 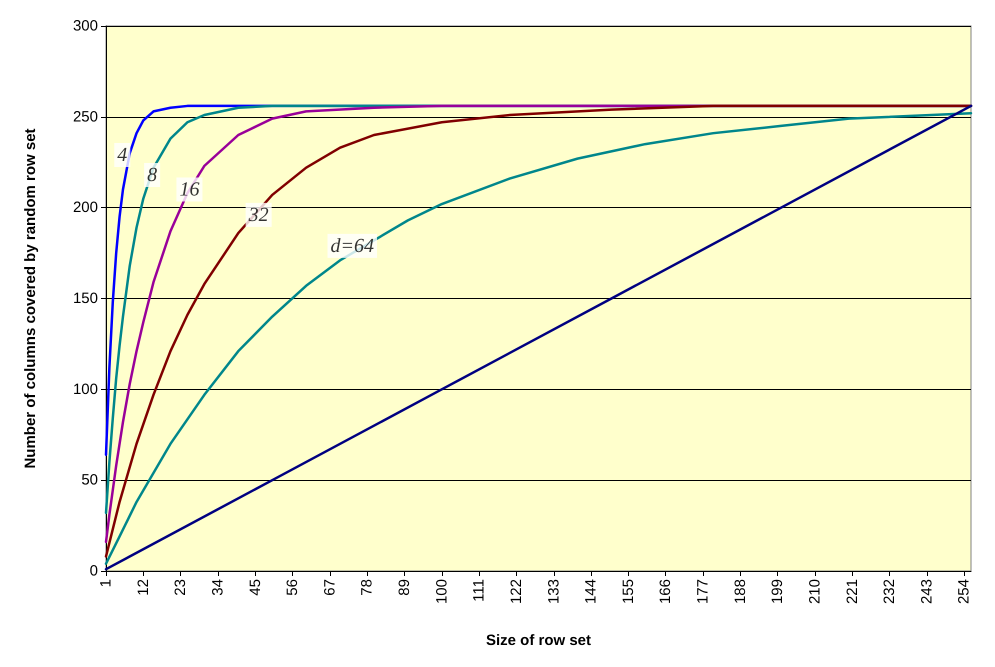 What do you see at coordinates (85, 117) in the screenshot?
I see `y-tick-label: 250` at bounding box center [85, 117].